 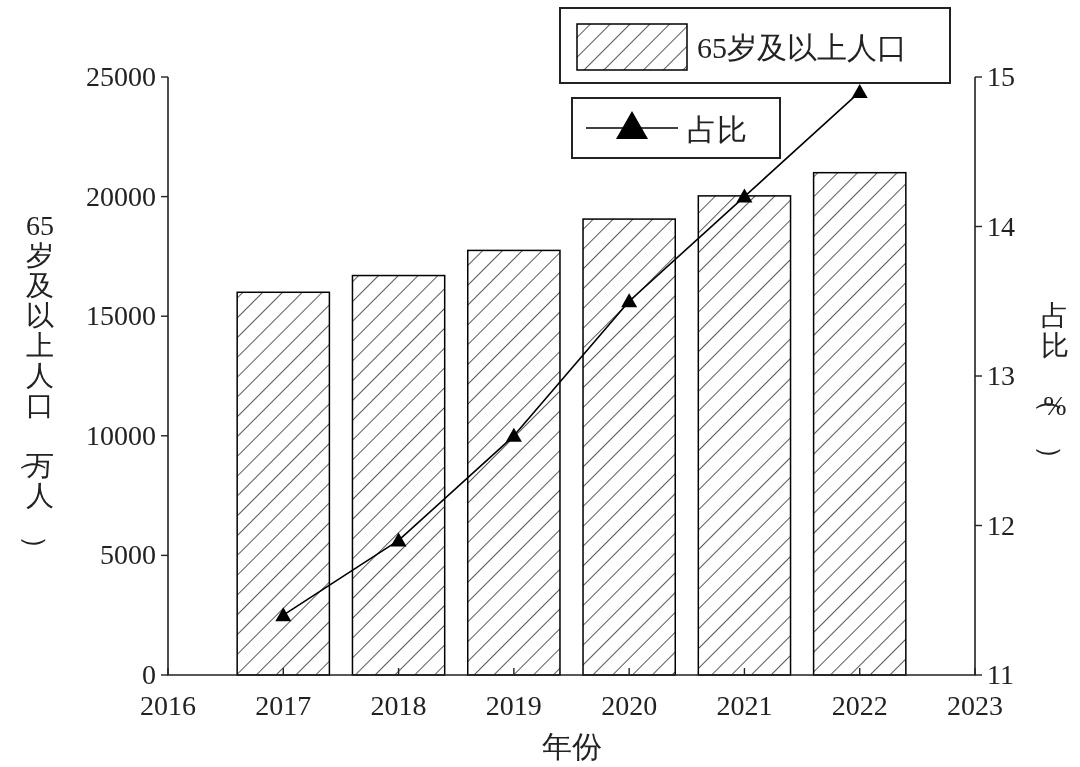 I want to click on x-tick-label: 2016, so click(x=168, y=705).